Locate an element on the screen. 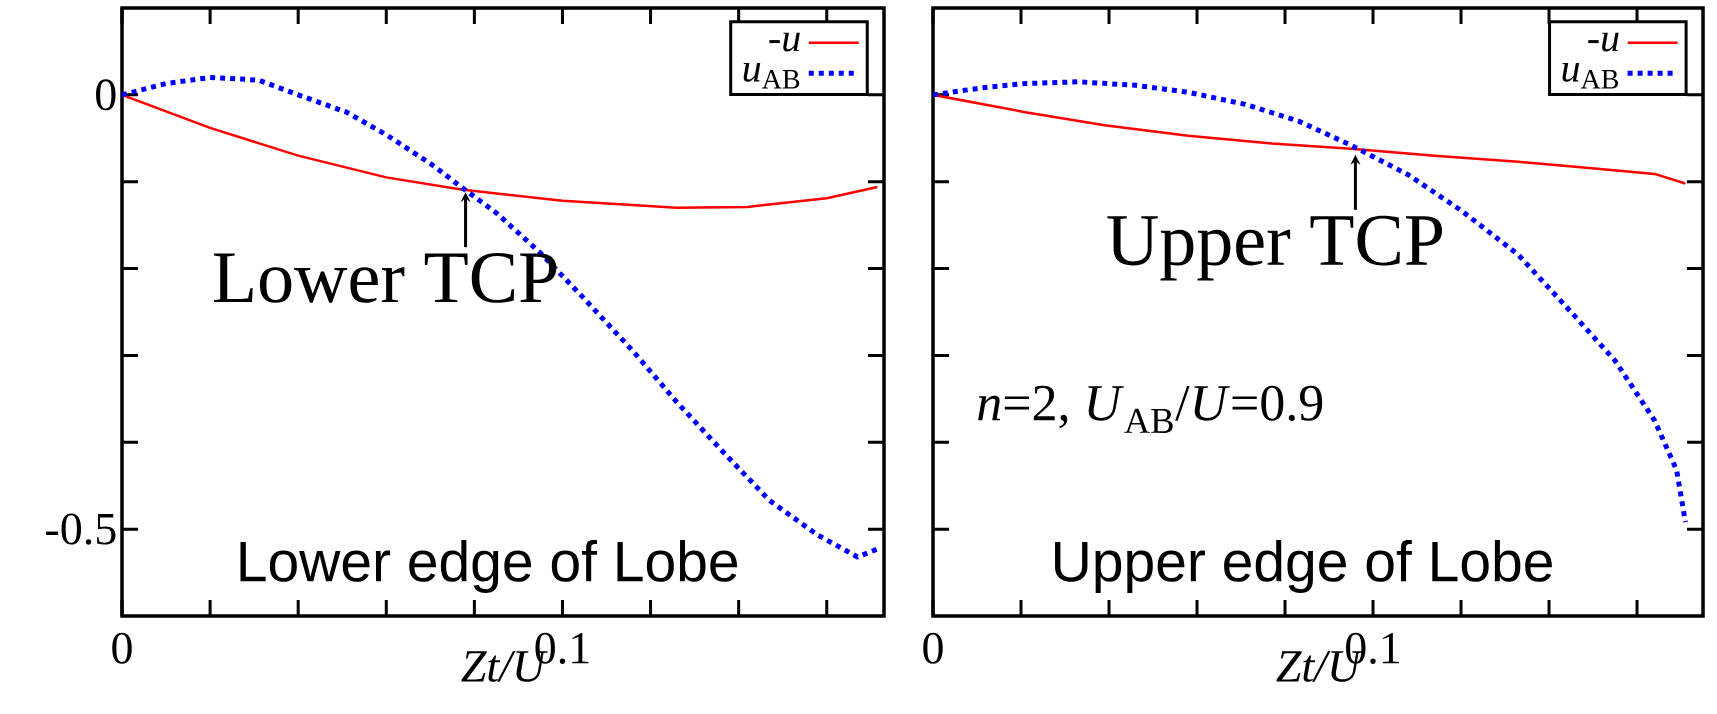  line-series is located at coordinates (500, 151).